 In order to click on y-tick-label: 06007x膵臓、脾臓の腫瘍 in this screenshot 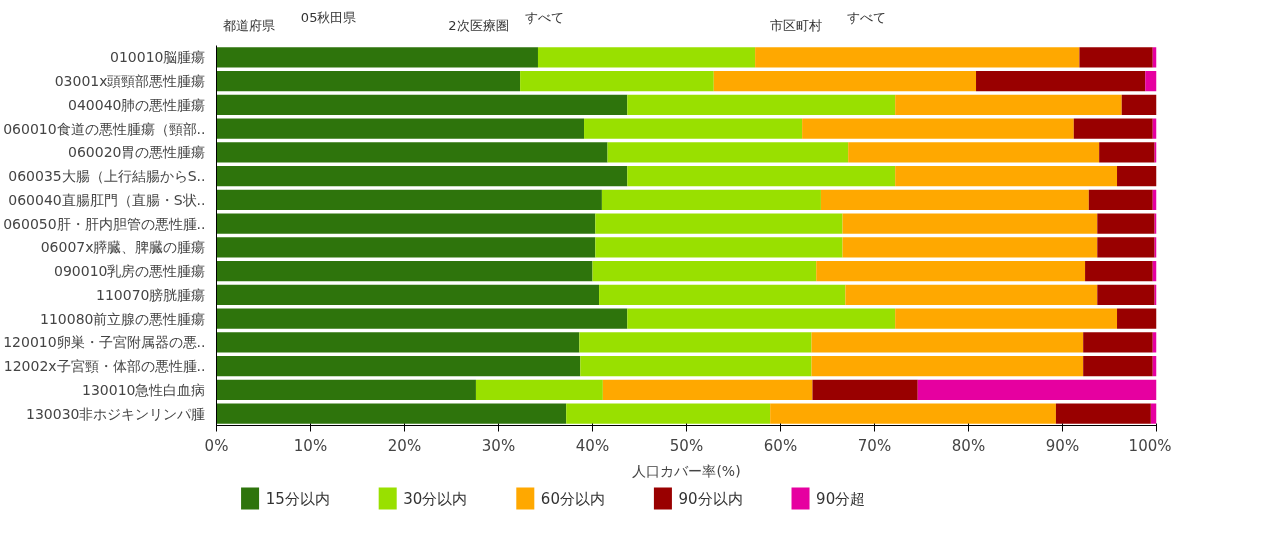, I will do `click(123, 247)`.